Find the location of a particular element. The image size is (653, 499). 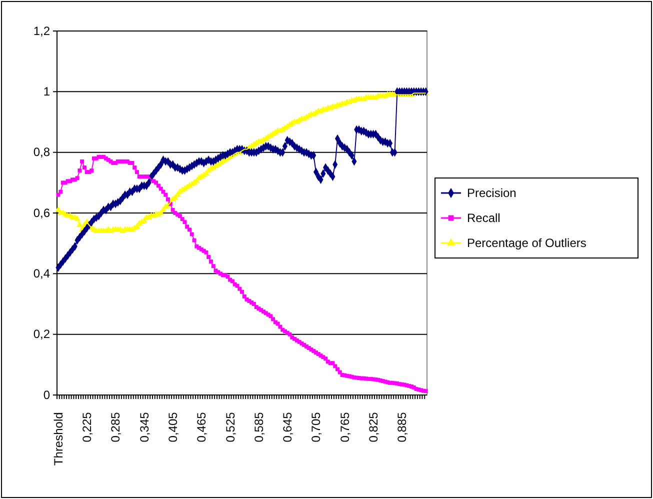

x-tick-label: 0,585 is located at coordinates (259, 427).